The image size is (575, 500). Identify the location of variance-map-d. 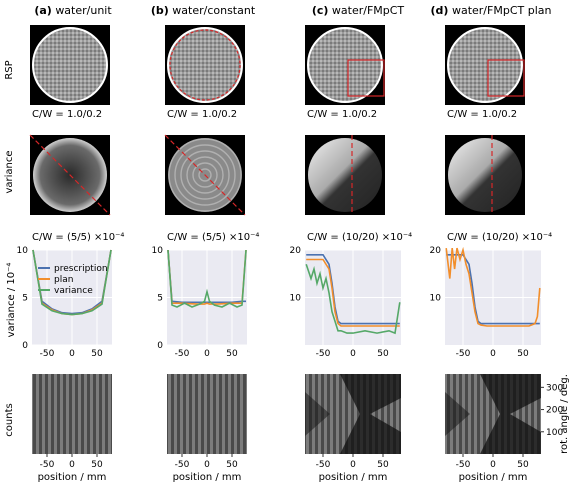
(485, 175).